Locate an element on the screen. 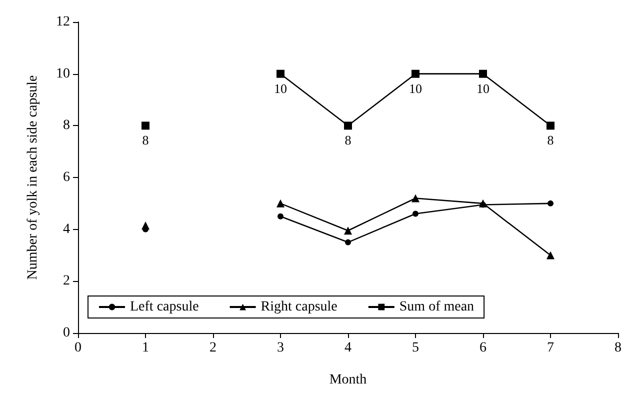  y-tick-label: 6 is located at coordinates (66, 177).